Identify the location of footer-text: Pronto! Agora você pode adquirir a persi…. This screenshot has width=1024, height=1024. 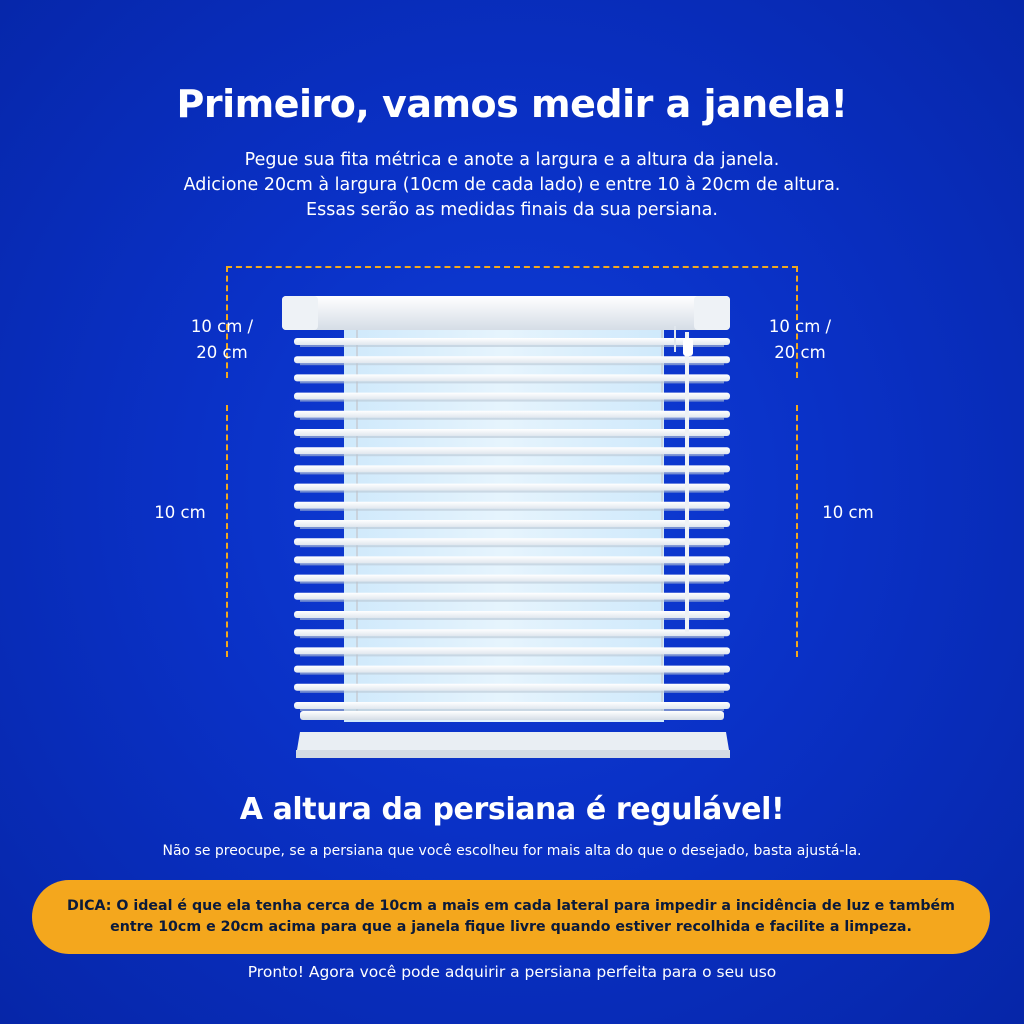
(512, 972).